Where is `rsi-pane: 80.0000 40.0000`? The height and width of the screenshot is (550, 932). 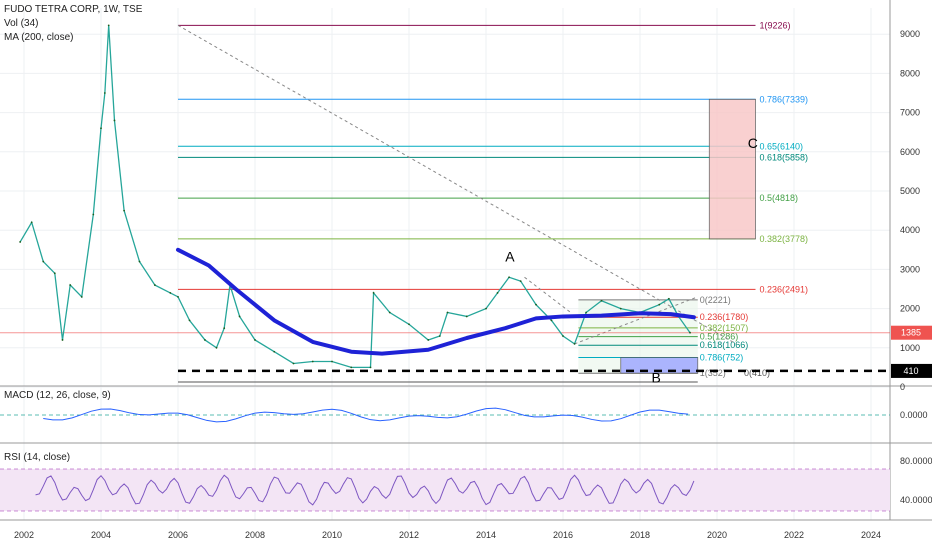
rsi-pane: 80.0000 40.0000 is located at coordinates (466, 484).